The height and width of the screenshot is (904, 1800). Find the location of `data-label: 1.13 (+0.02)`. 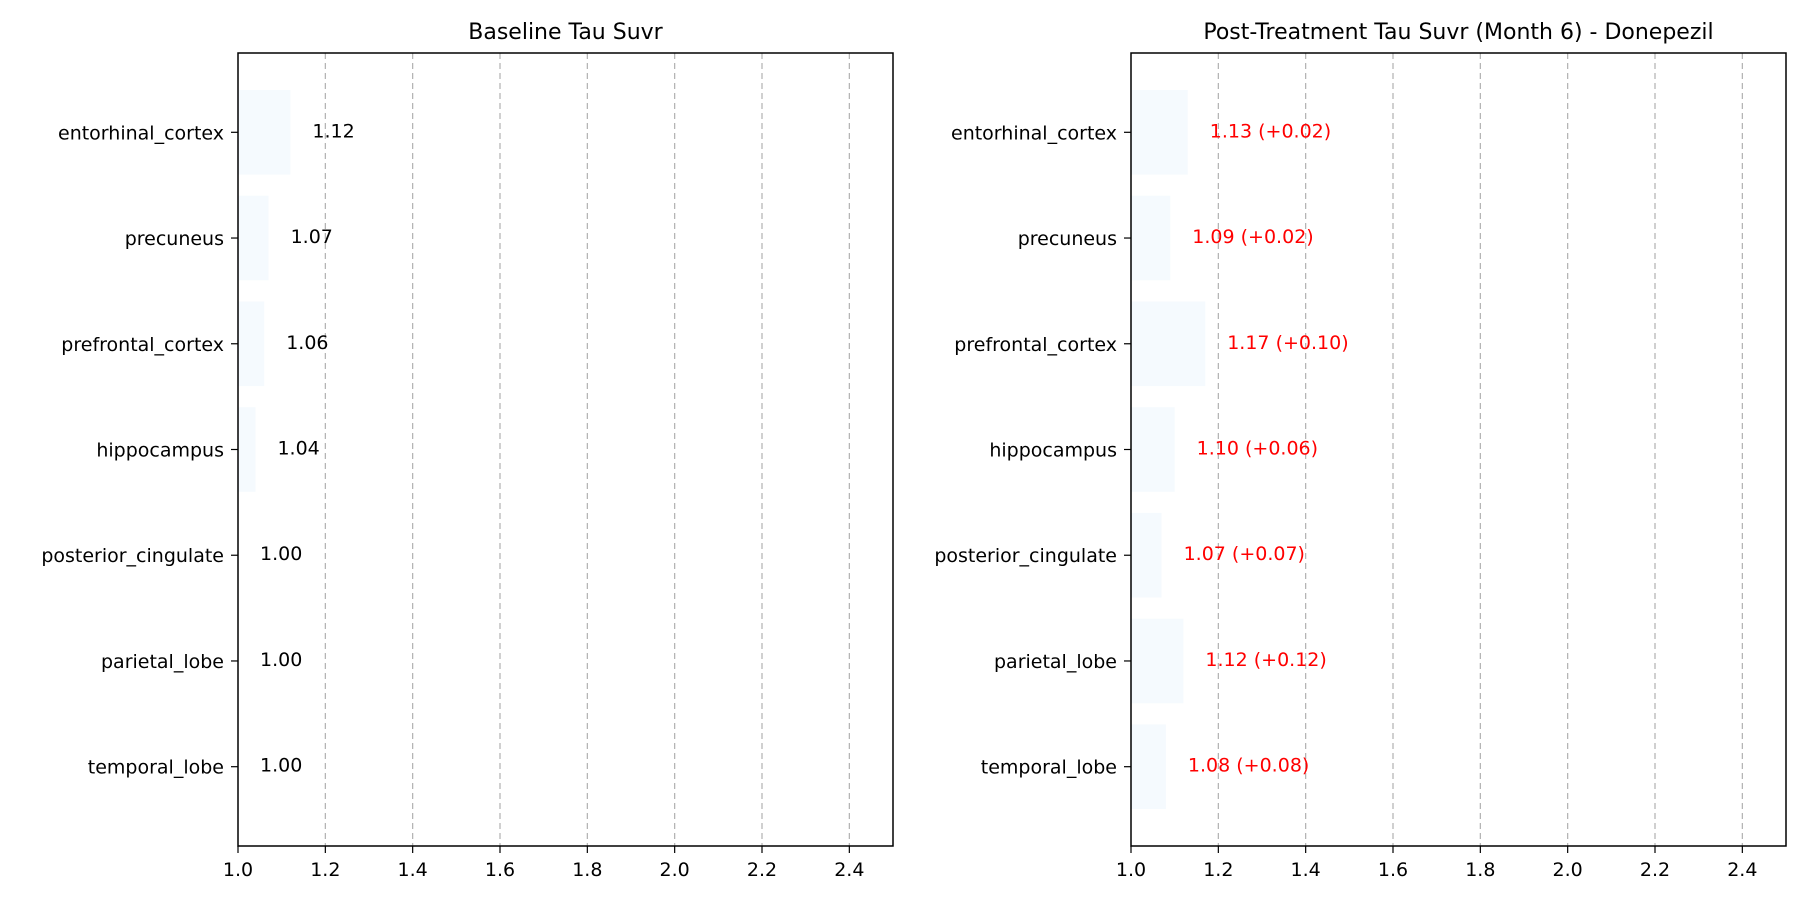

data-label: 1.13 (+0.02) is located at coordinates (1270, 131).